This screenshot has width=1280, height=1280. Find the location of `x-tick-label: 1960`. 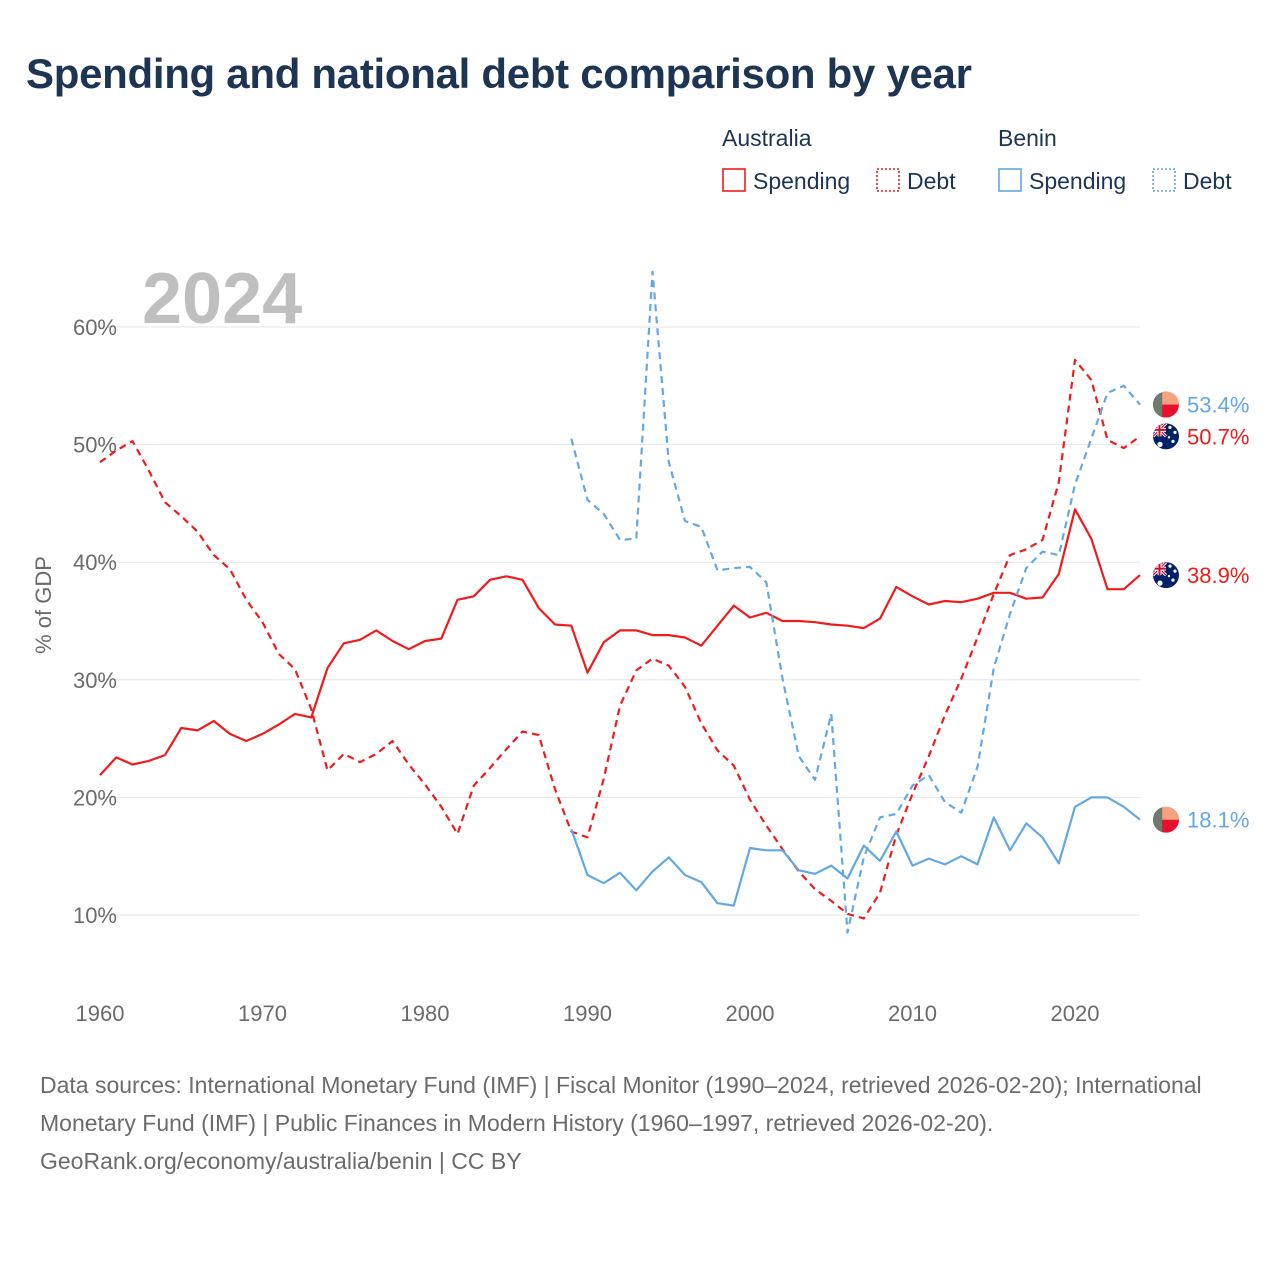

x-tick-label: 1960 is located at coordinates (100, 1013).